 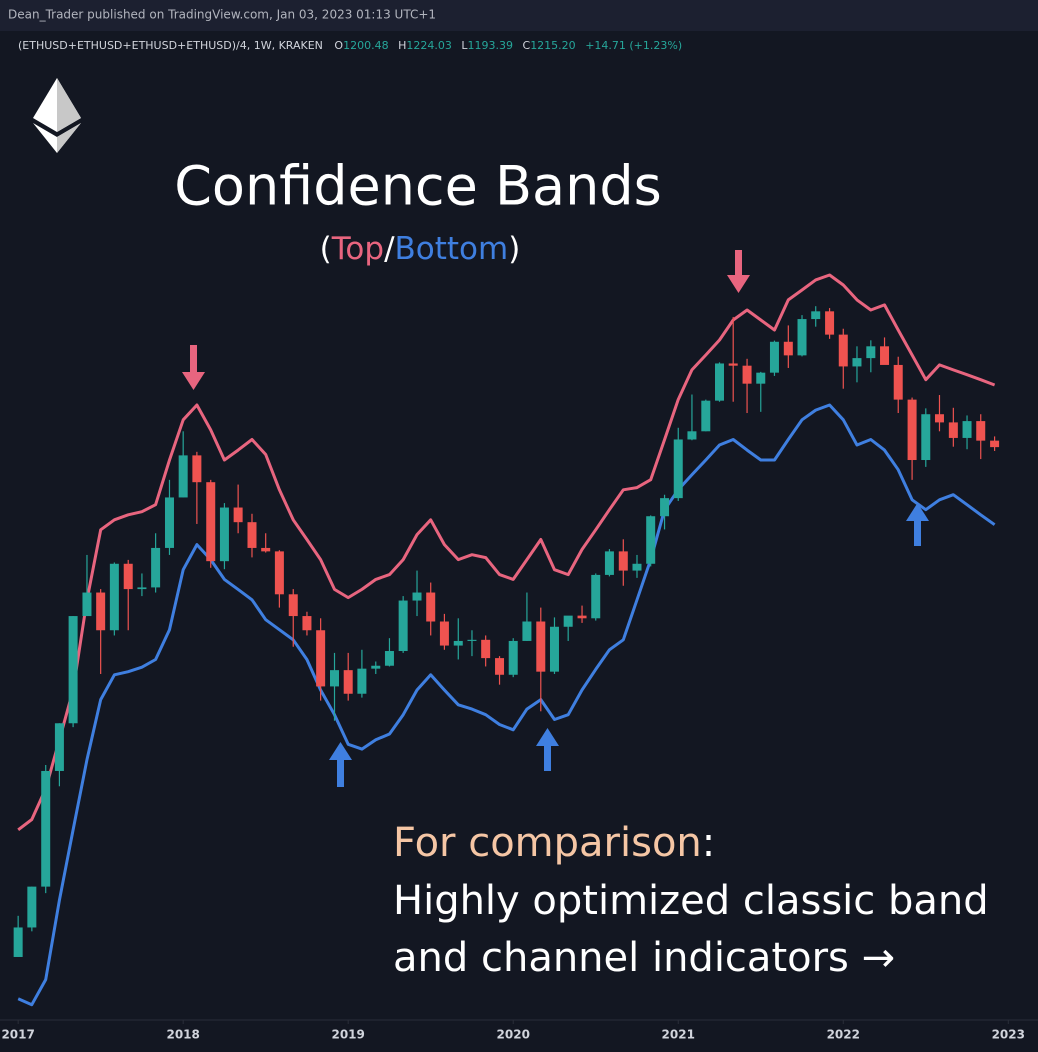 I want to click on ohlc-key: C, so click(x=527, y=45).